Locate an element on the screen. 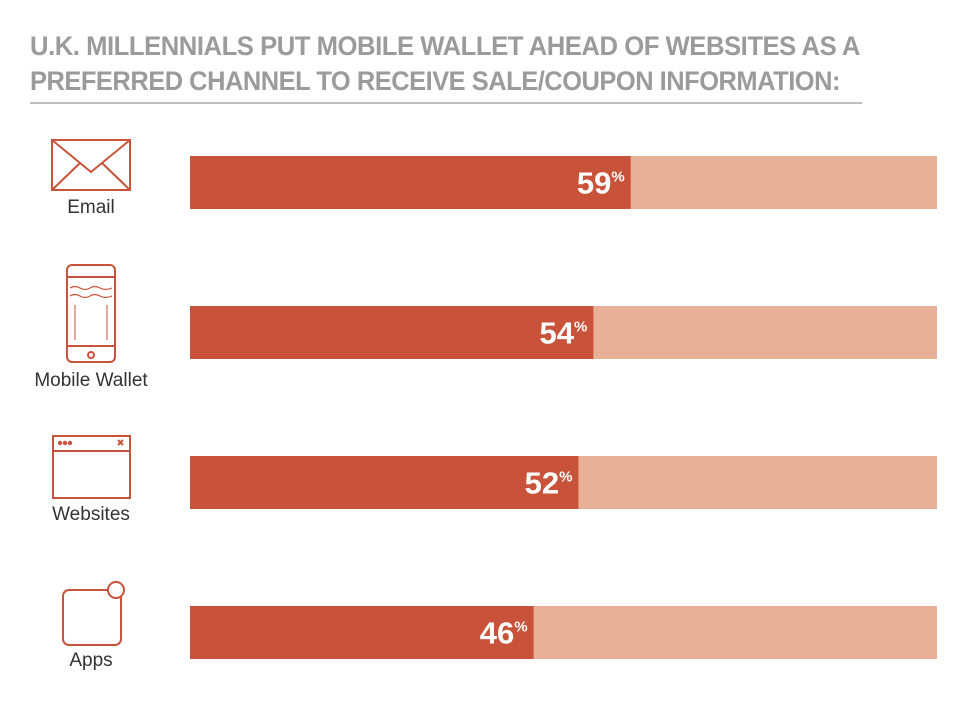 This screenshot has width=976, height=701. app-icon is located at coordinates (93, 613).